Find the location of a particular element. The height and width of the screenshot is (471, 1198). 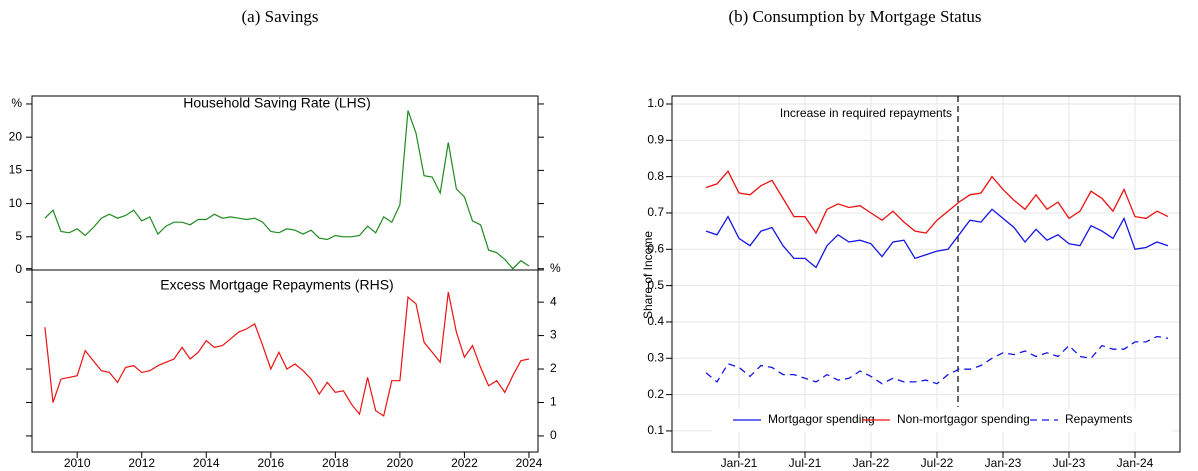

y-tick-label: 2 is located at coordinates (553, 368).